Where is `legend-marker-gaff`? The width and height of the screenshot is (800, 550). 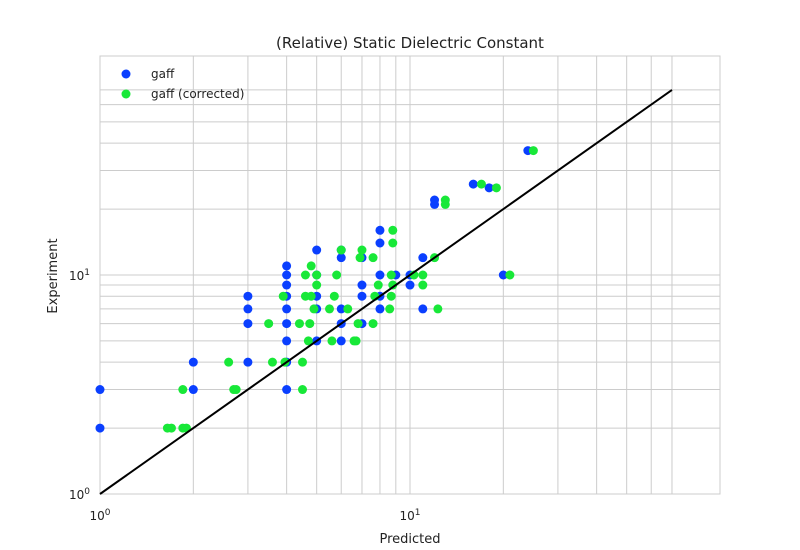
legend-marker-gaff is located at coordinates (126, 74).